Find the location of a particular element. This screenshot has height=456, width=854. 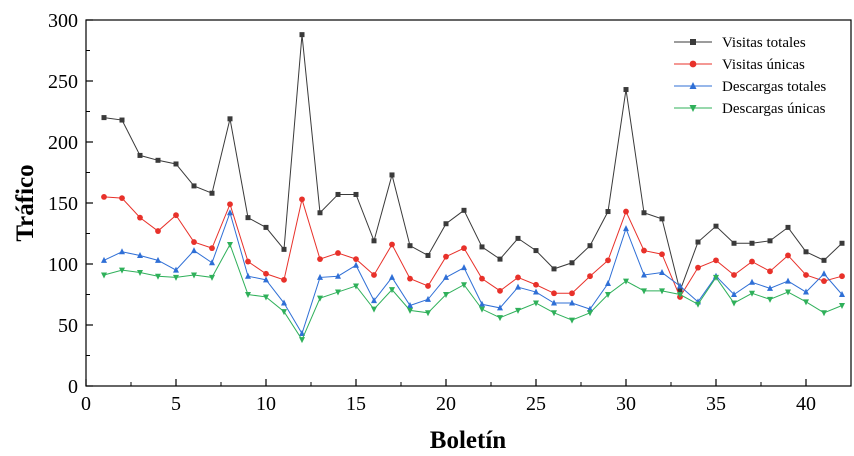

legend-item: Descargas totales is located at coordinates (750, 87).